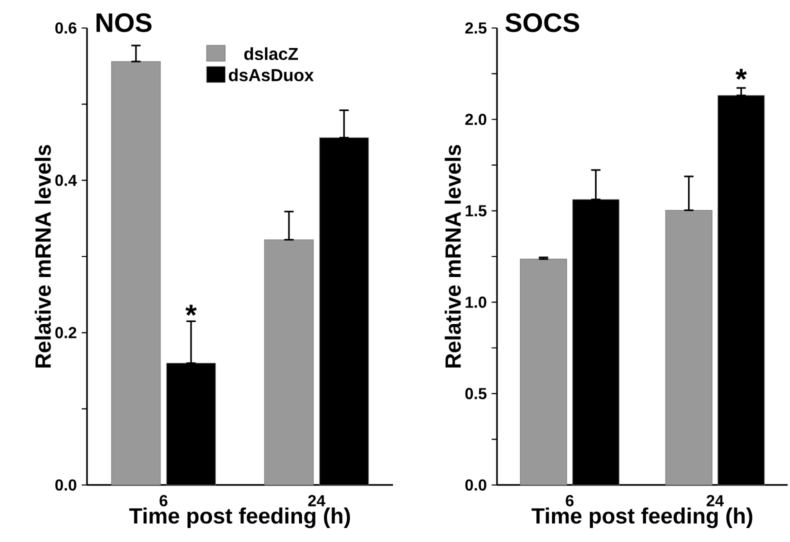  I want to click on y-tick-label: 2.5, so click(476, 28).